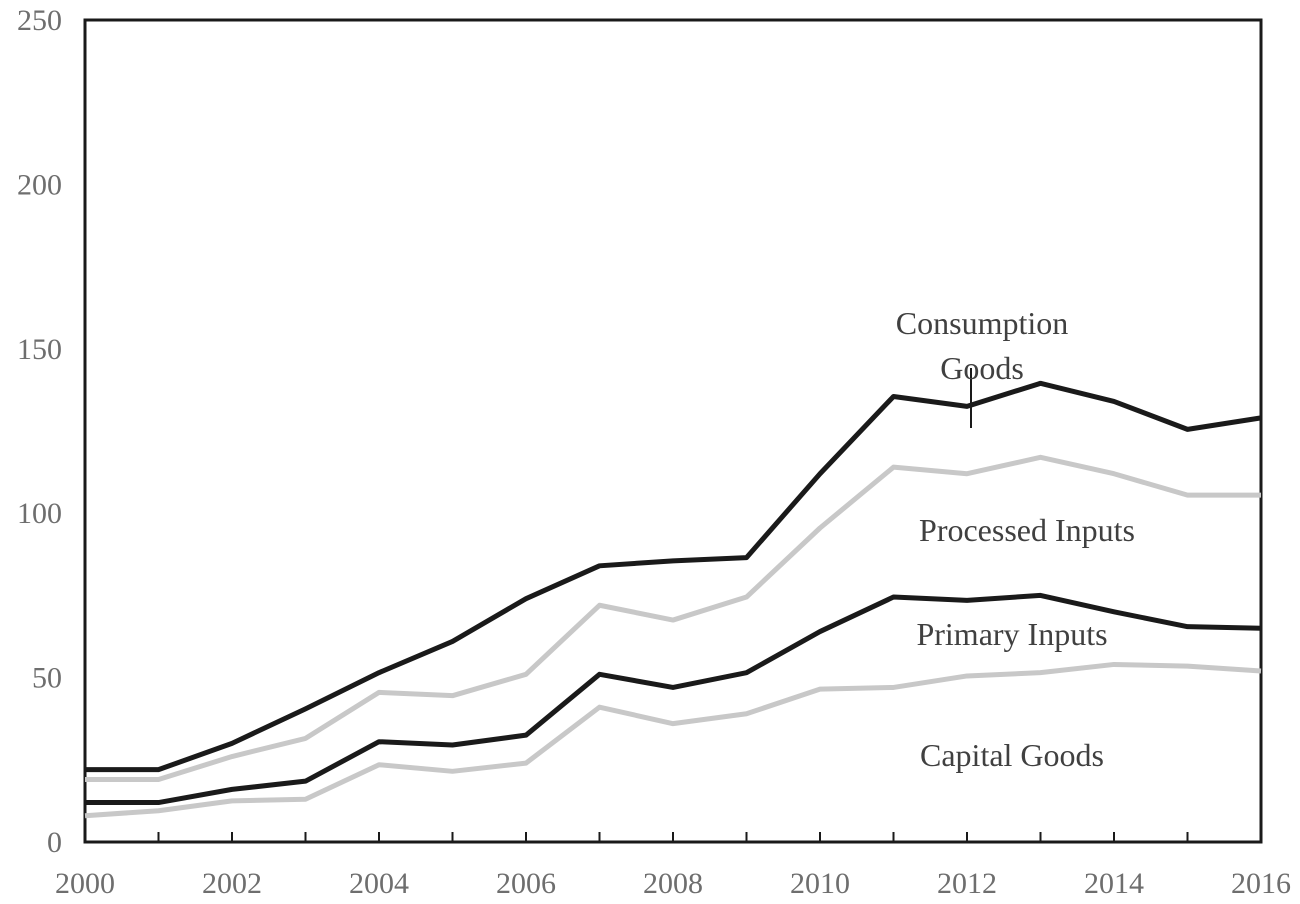 Image resolution: width=1300 pixels, height=904 pixels. I want to click on annotation-consumption-goods-line-2: Goods, so click(982, 368).